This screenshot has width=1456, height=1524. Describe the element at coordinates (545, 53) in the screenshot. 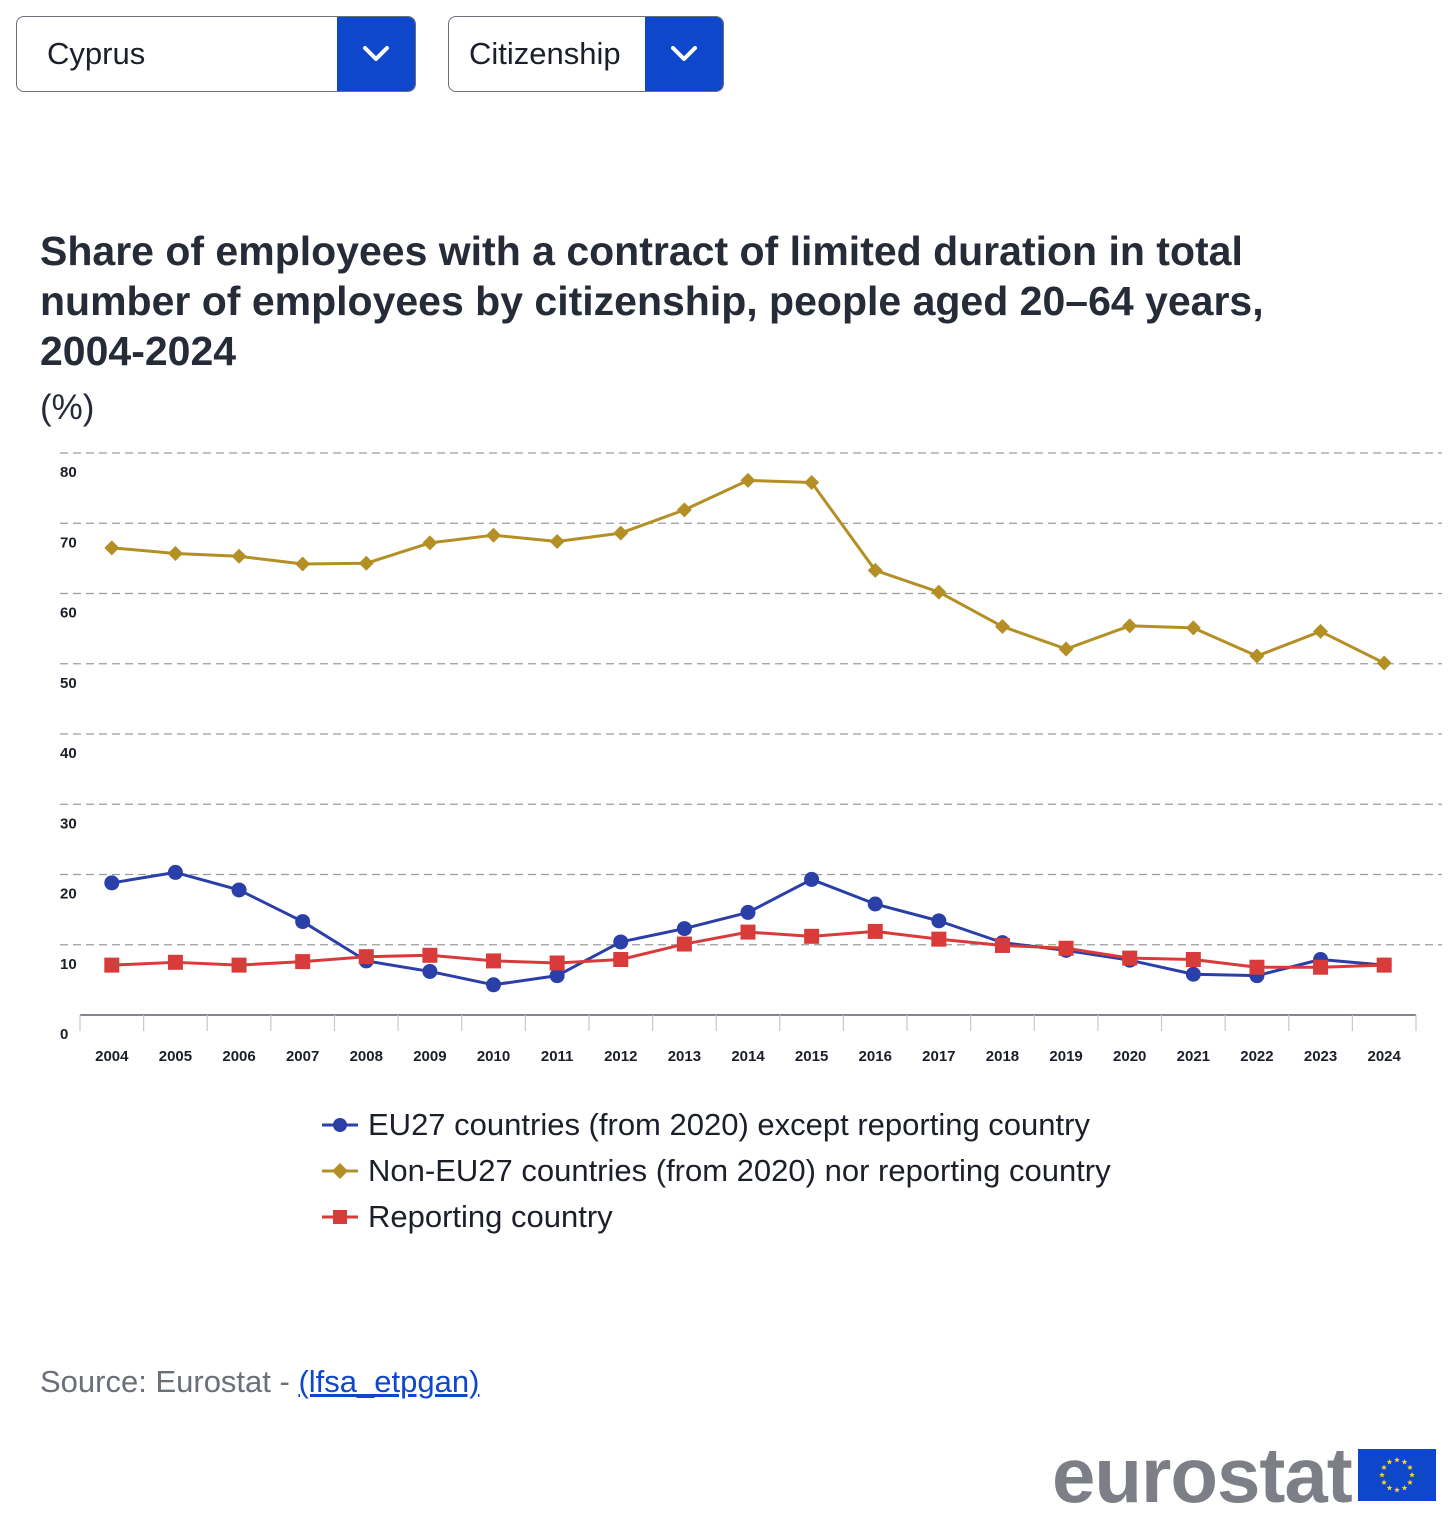

I see `breakdown-dropdown-value: Citizenship` at that location.